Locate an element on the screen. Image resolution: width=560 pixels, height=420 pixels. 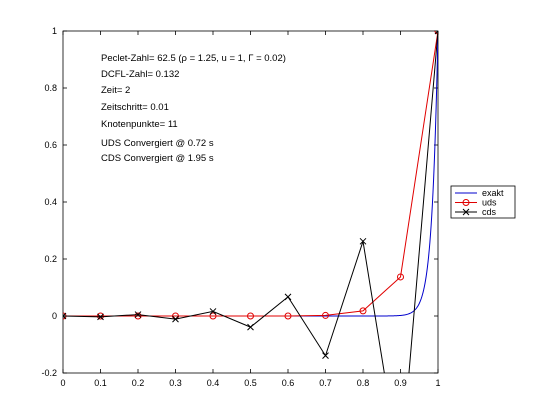
legend-label-exakt: exakt is located at coordinates (493, 193).